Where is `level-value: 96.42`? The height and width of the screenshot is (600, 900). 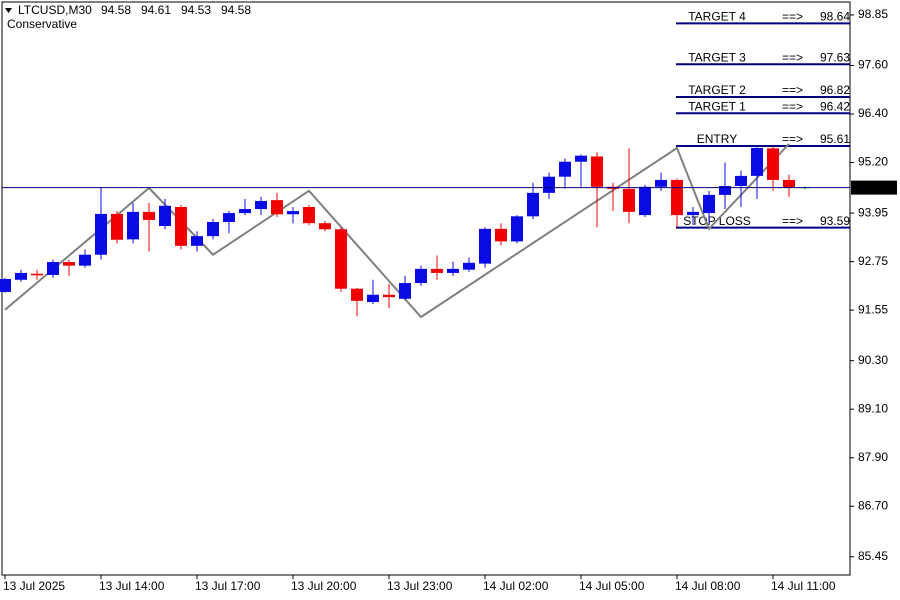
level-value: 96.42 is located at coordinates (835, 106).